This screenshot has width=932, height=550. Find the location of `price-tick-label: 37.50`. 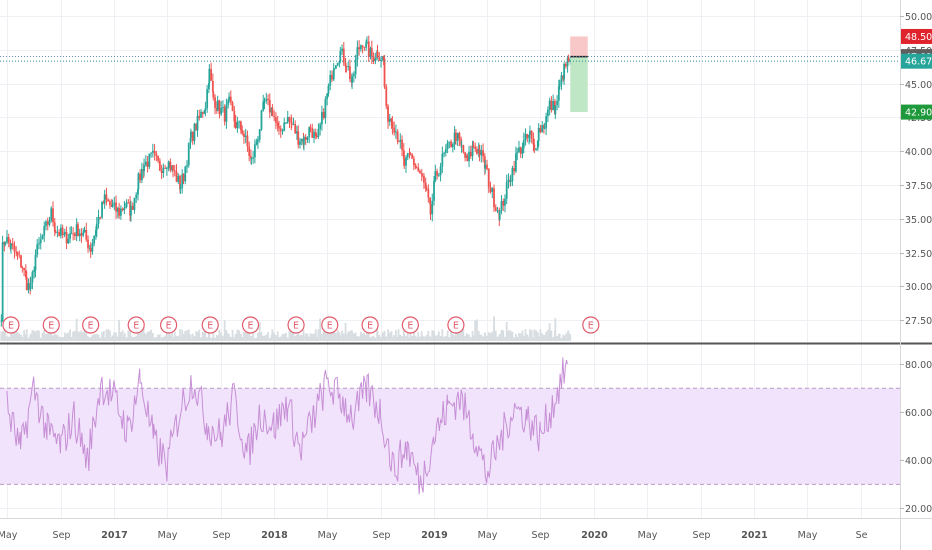

price-tick-label: 37.50 is located at coordinates (918, 186).